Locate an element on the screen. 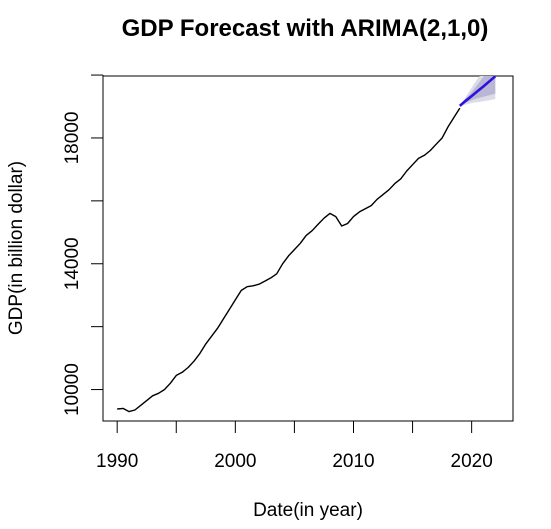 This screenshot has width=551, height=529. x-axis: 1990 2000 2010 2020 is located at coordinates (294, 446).